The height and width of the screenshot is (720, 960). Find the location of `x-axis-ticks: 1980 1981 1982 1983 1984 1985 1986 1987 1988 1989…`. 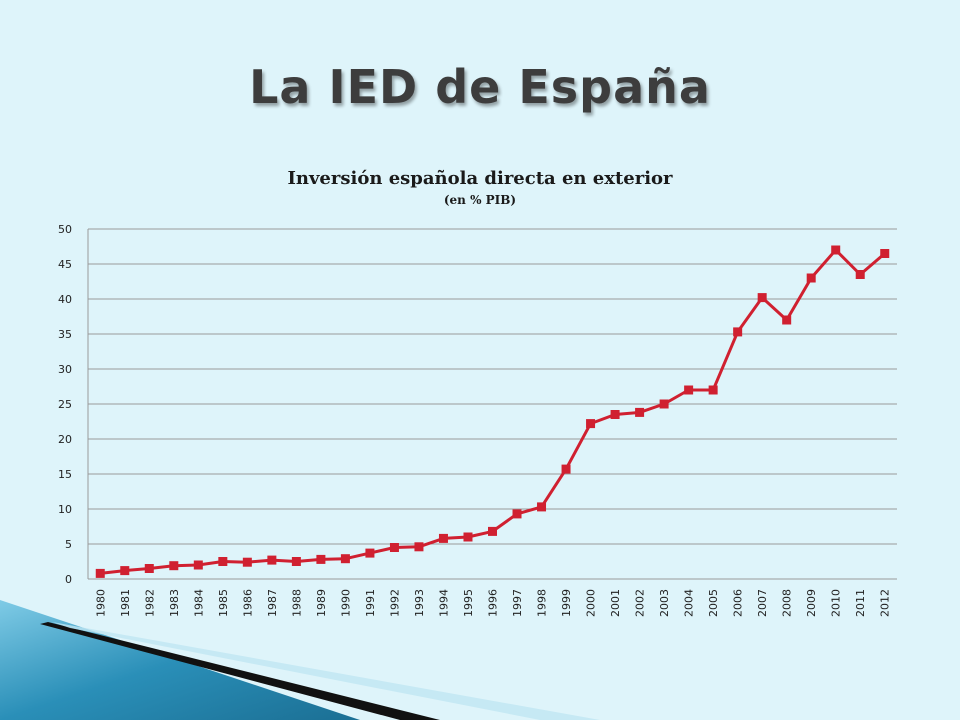

x-axis-ticks: 1980 1981 1982 1983 1984 1985 1986 1987 1988 1989… is located at coordinates (492, 603).